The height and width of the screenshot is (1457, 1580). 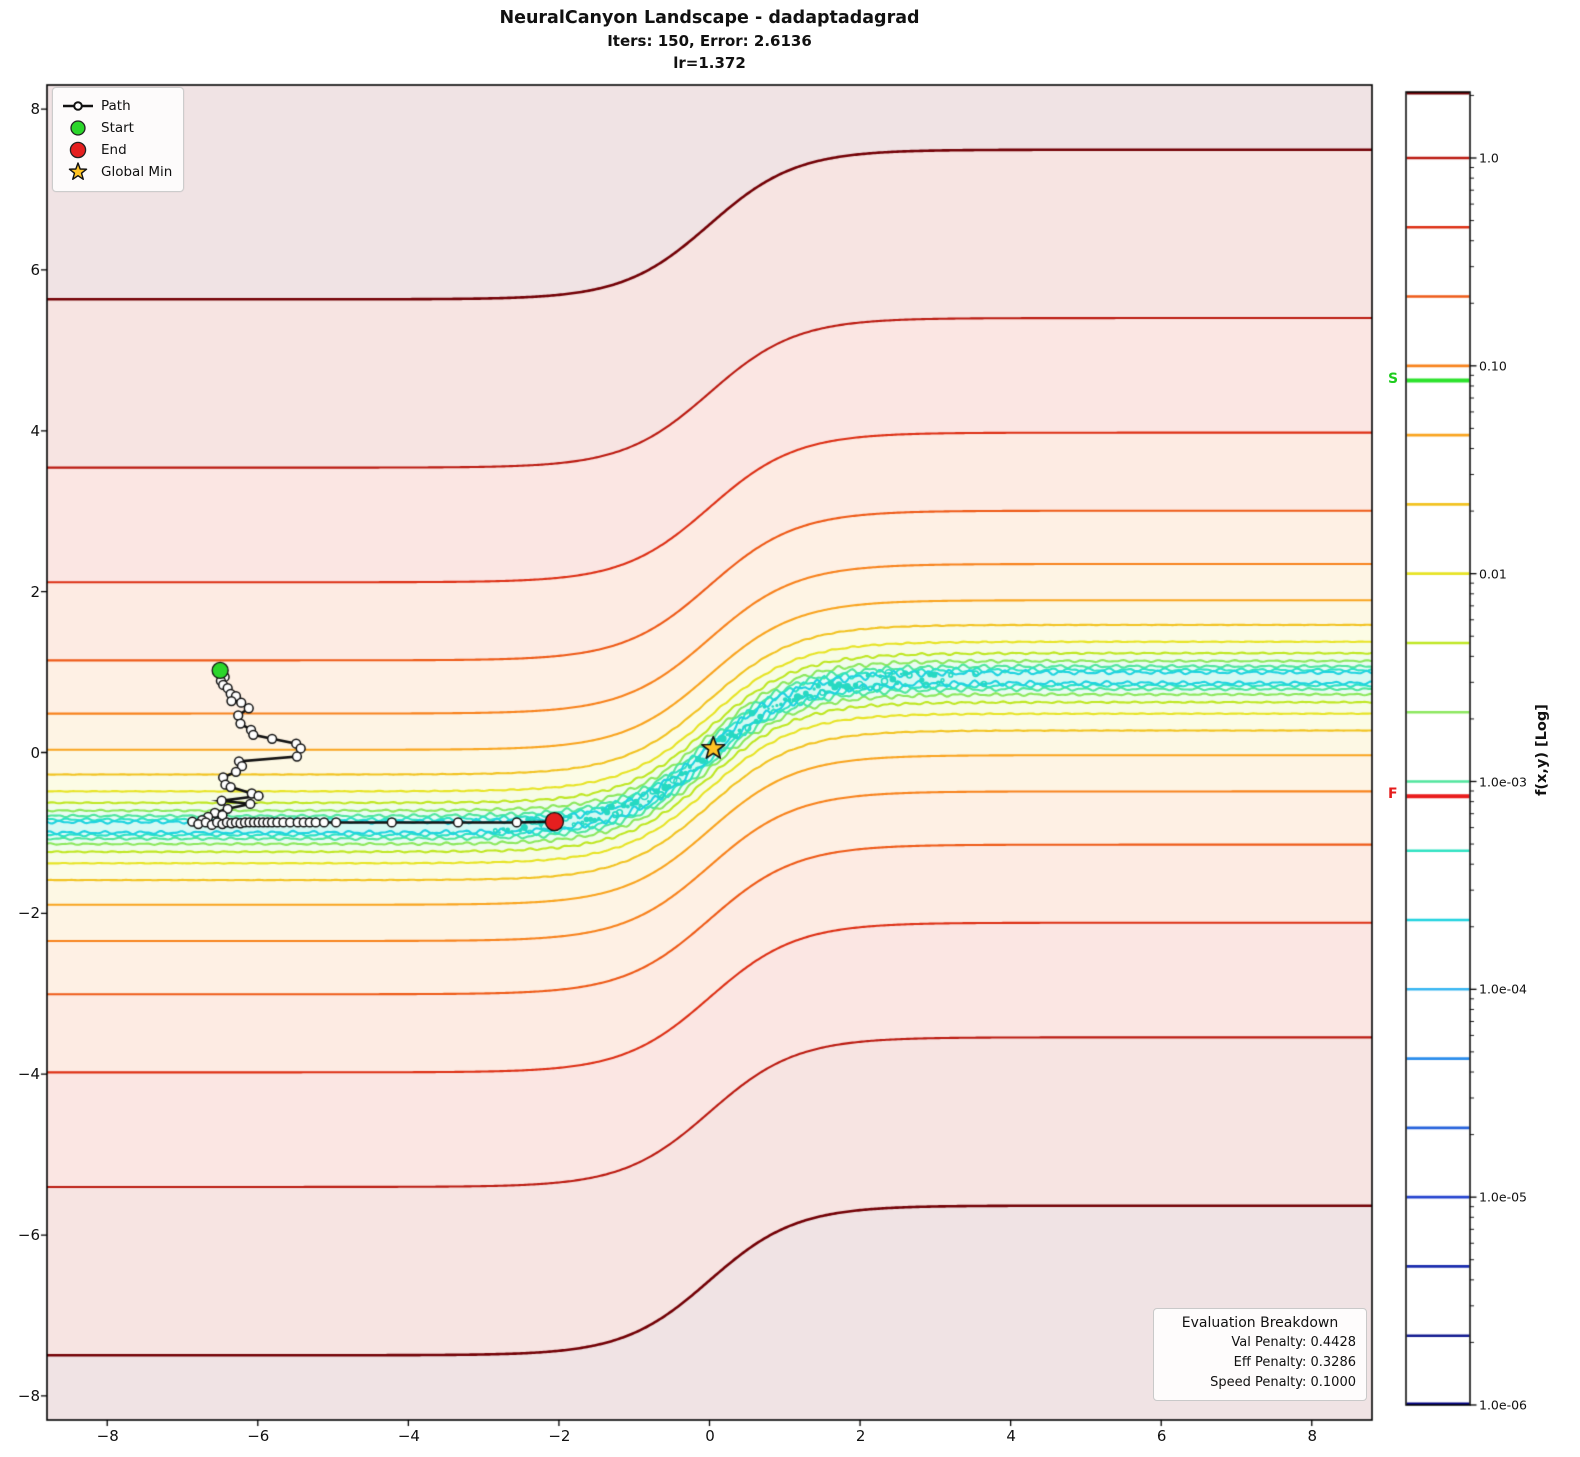 I want to click on x-tick-label: −6, so click(x=258, y=1436).